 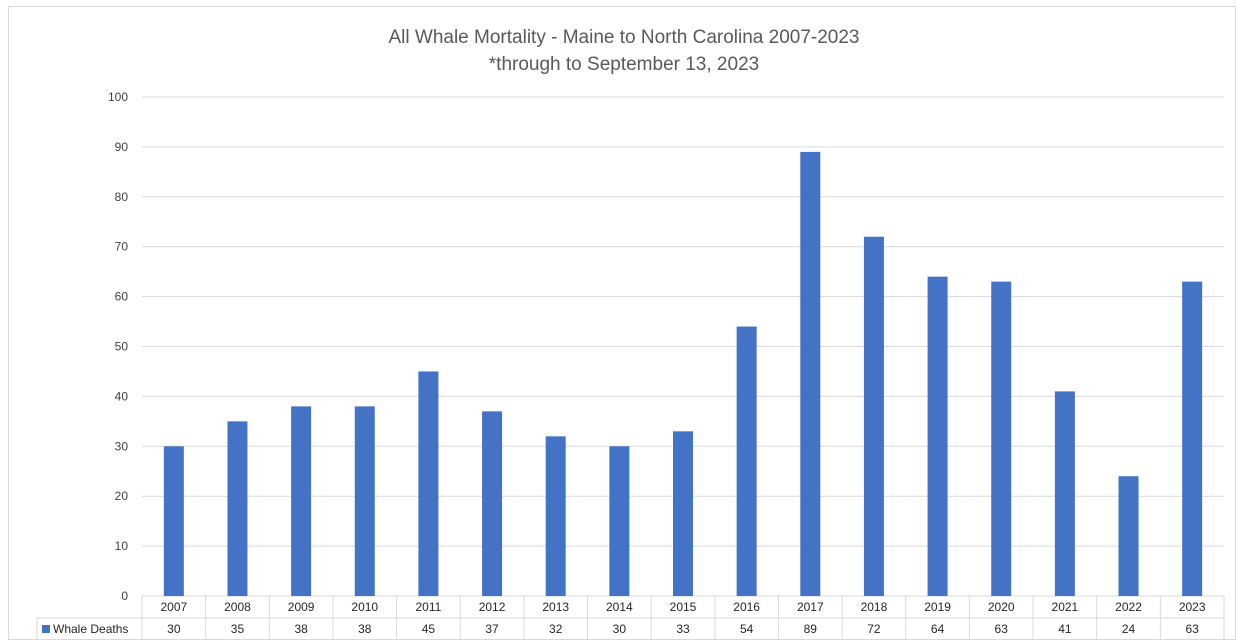 I want to click on x-tick-label: 2007, so click(x=173, y=607).